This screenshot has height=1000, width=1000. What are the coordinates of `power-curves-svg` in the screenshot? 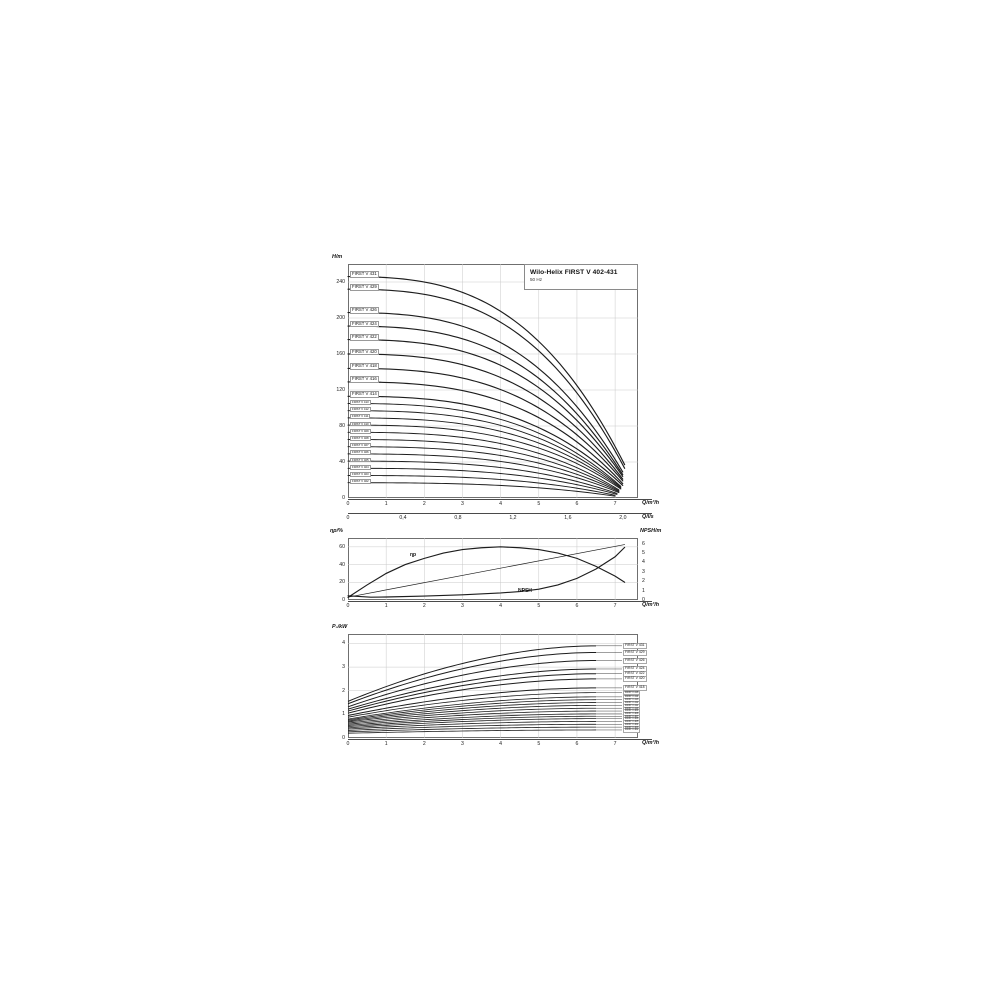 It's located at (492, 686).